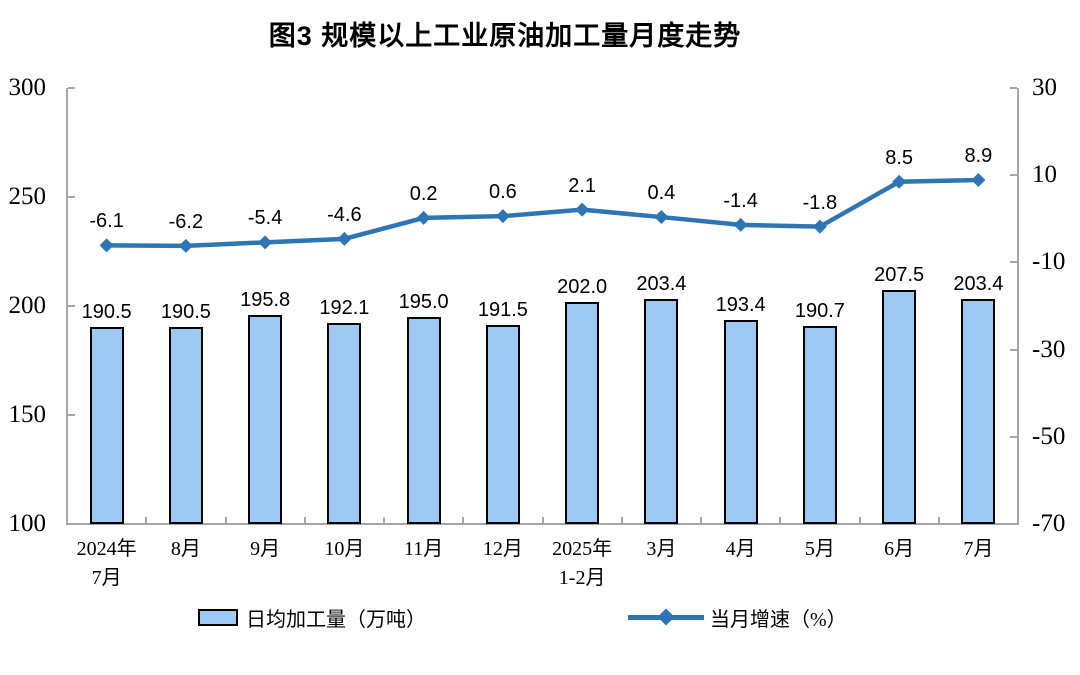  What do you see at coordinates (502, 309) in the screenshot?
I see `bar-value-label: 191.5` at bounding box center [502, 309].